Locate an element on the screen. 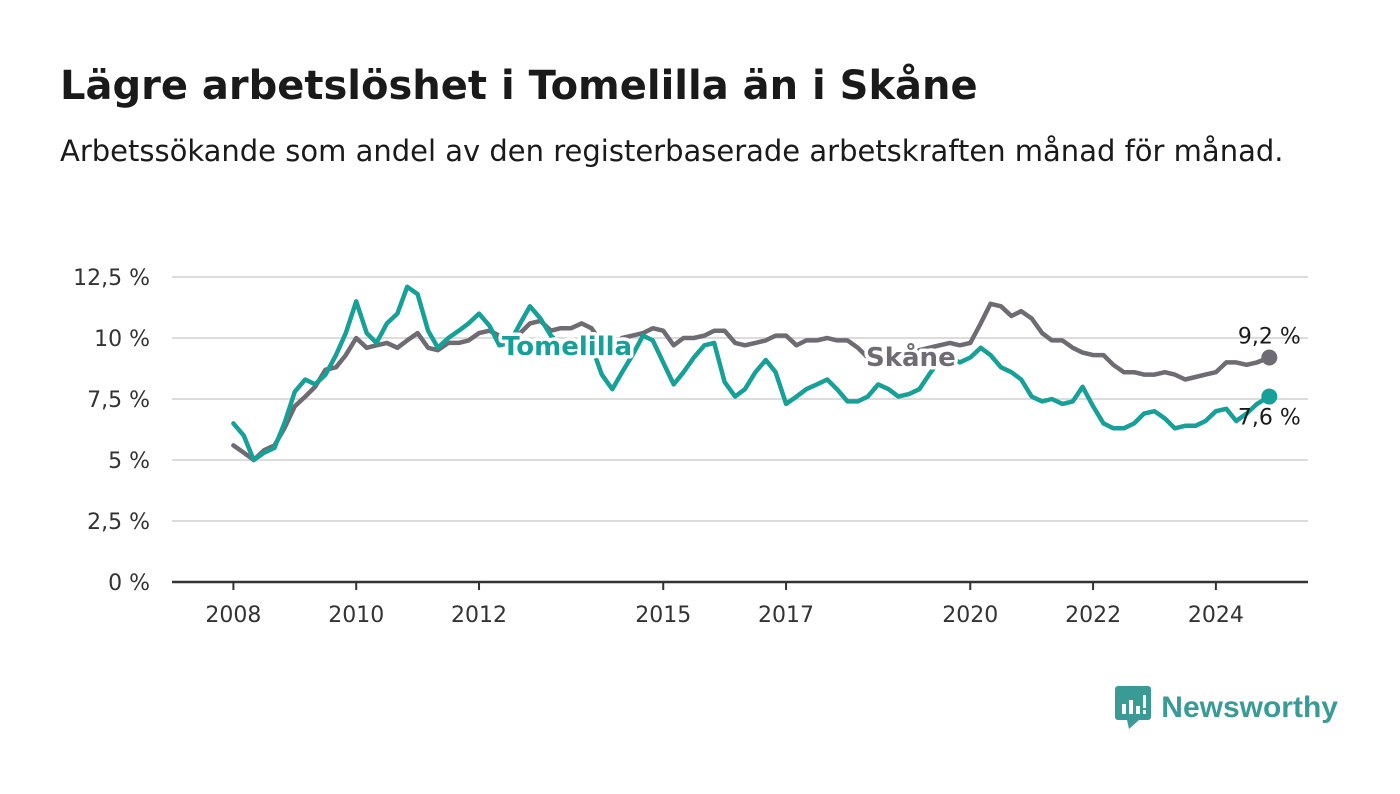 The height and width of the screenshot is (794, 1400). y-tick-label: 2,5 % is located at coordinates (118, 522).